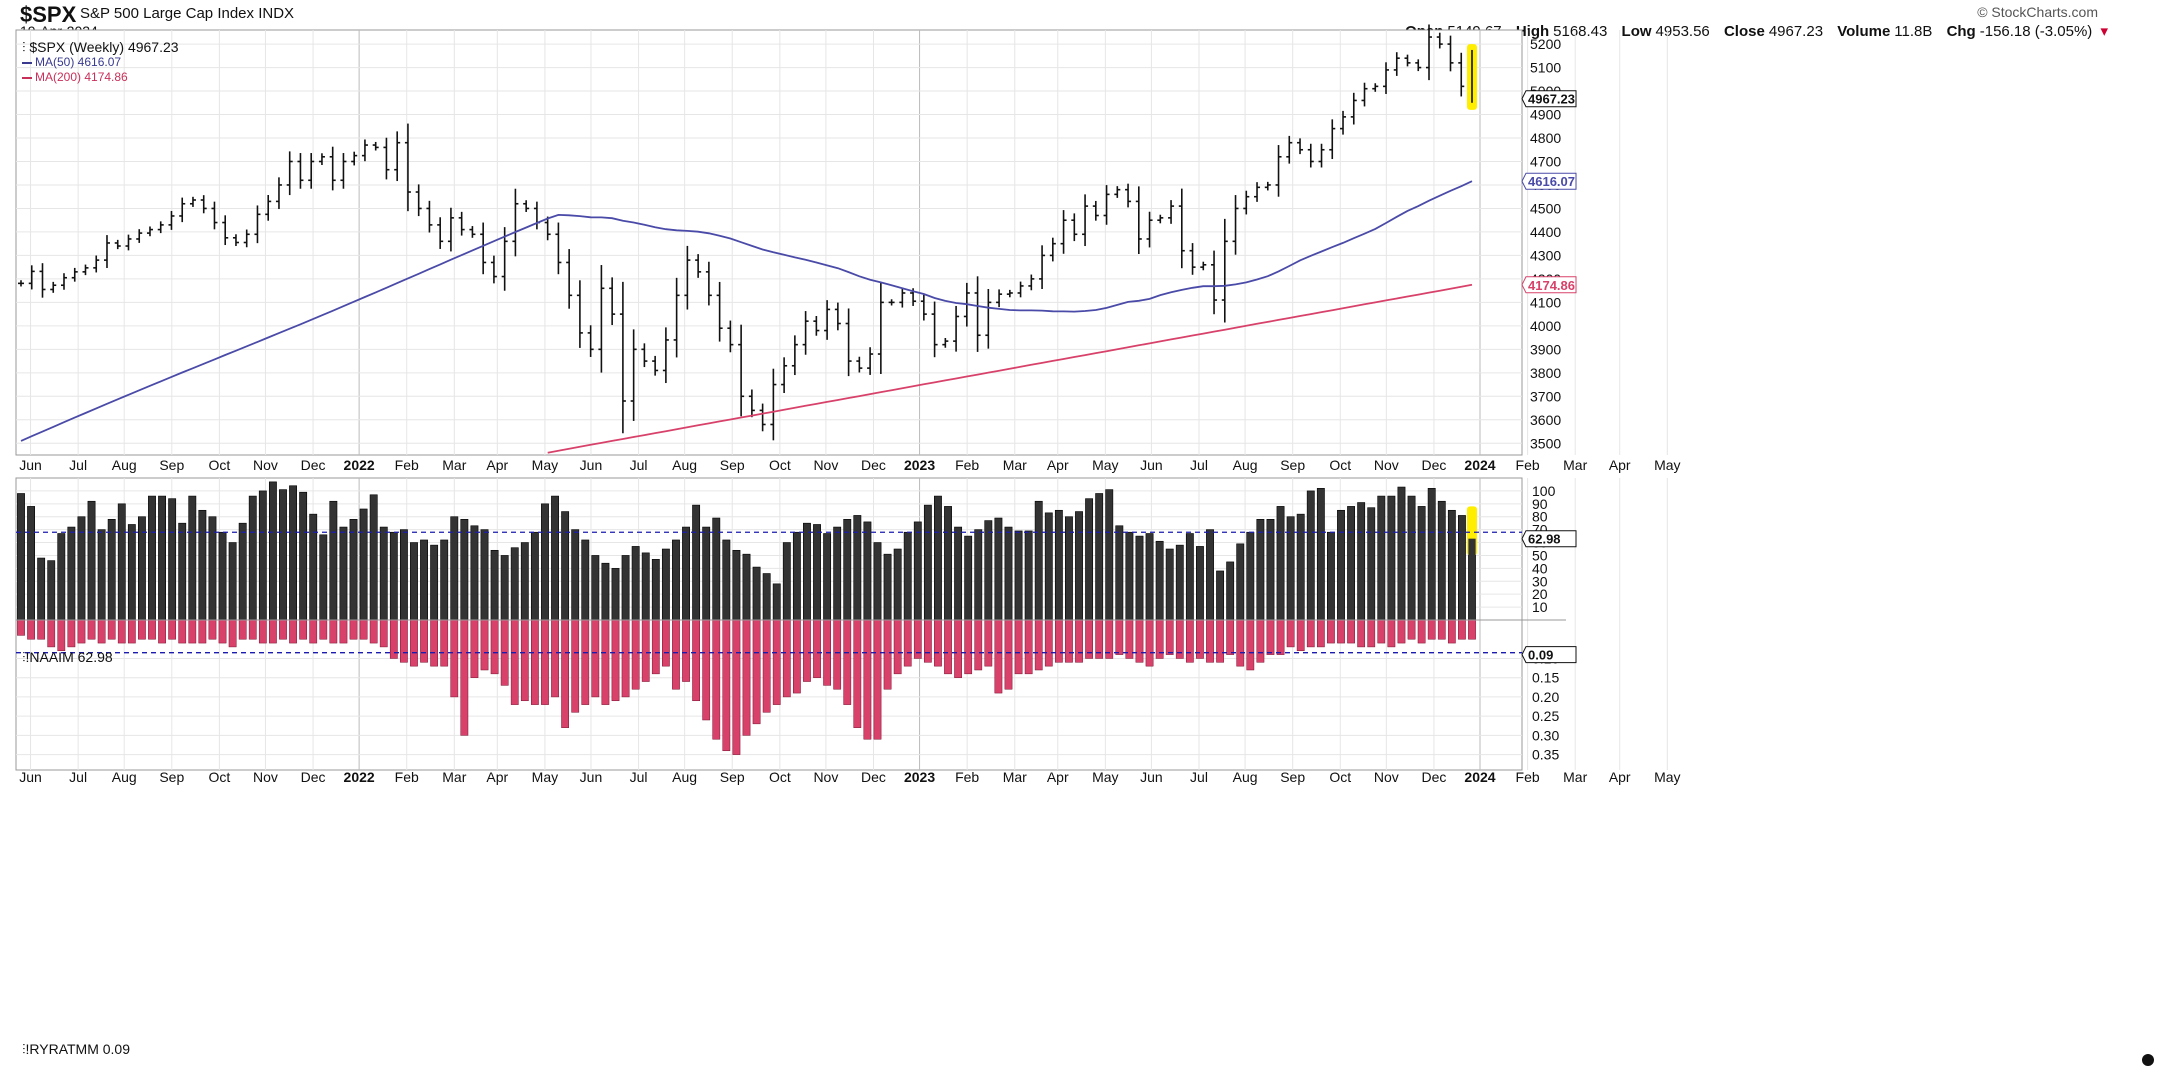  I want to click on badge-ma50-box, so click(1549, 181).